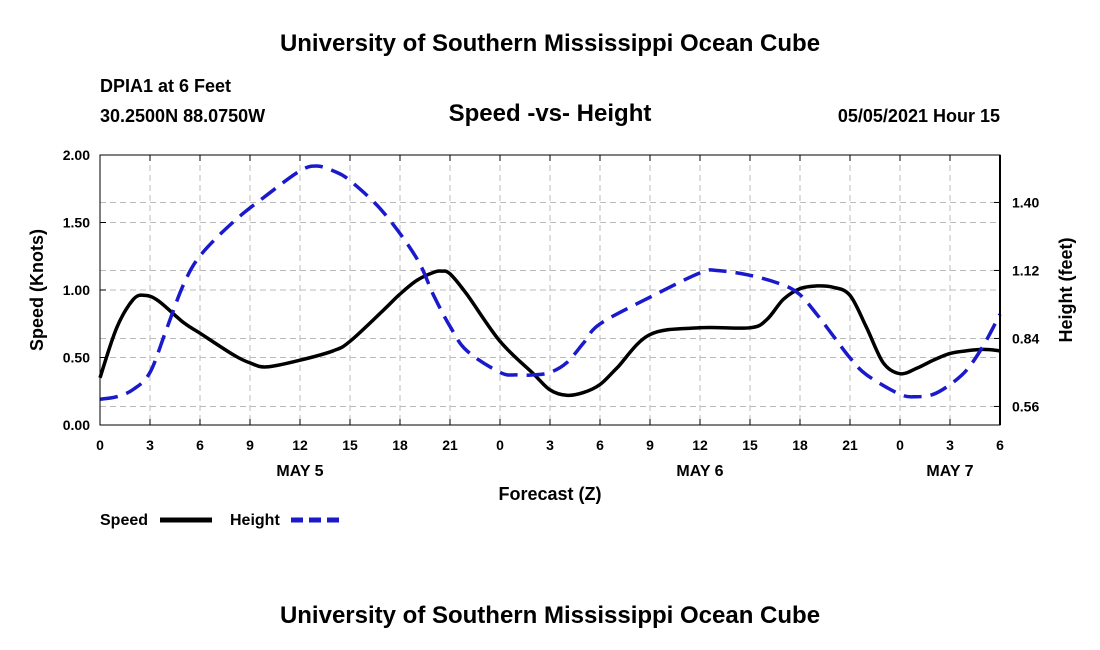 This screenshot has width=1100, height=650. What do you see at coordinates (1066, 290) in the screenshot?
I see `y2-axis-label: Height (feet)` at bounding box center [1066, 290].